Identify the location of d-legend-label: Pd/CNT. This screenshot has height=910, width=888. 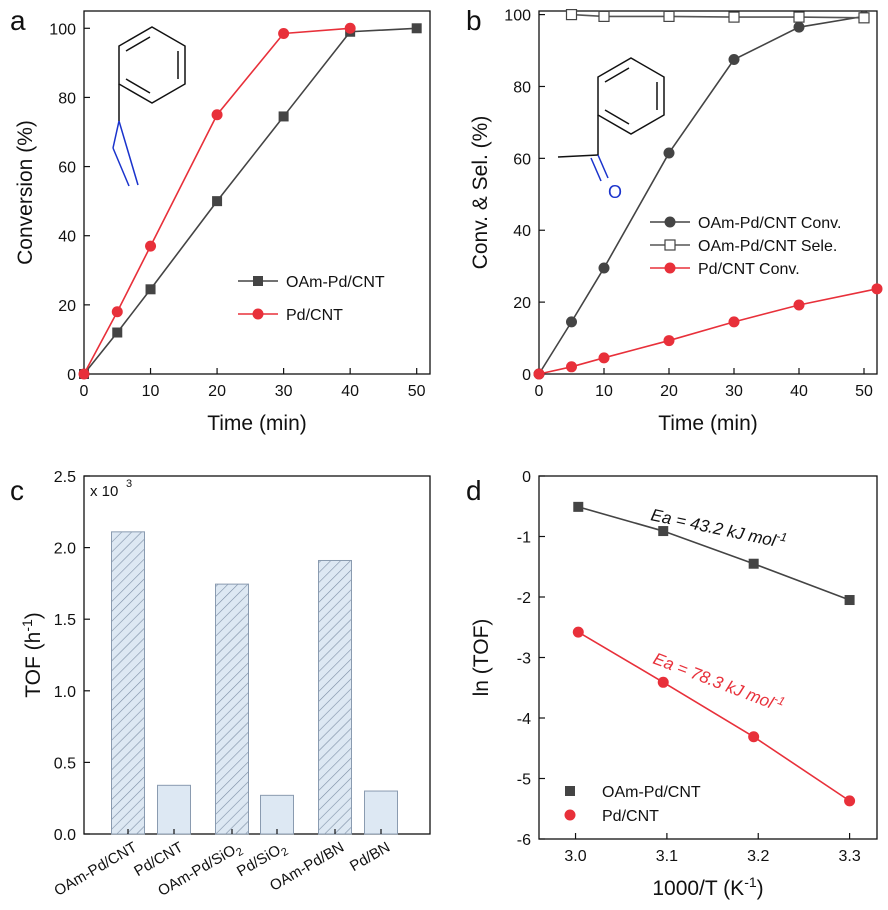
(630, 816).